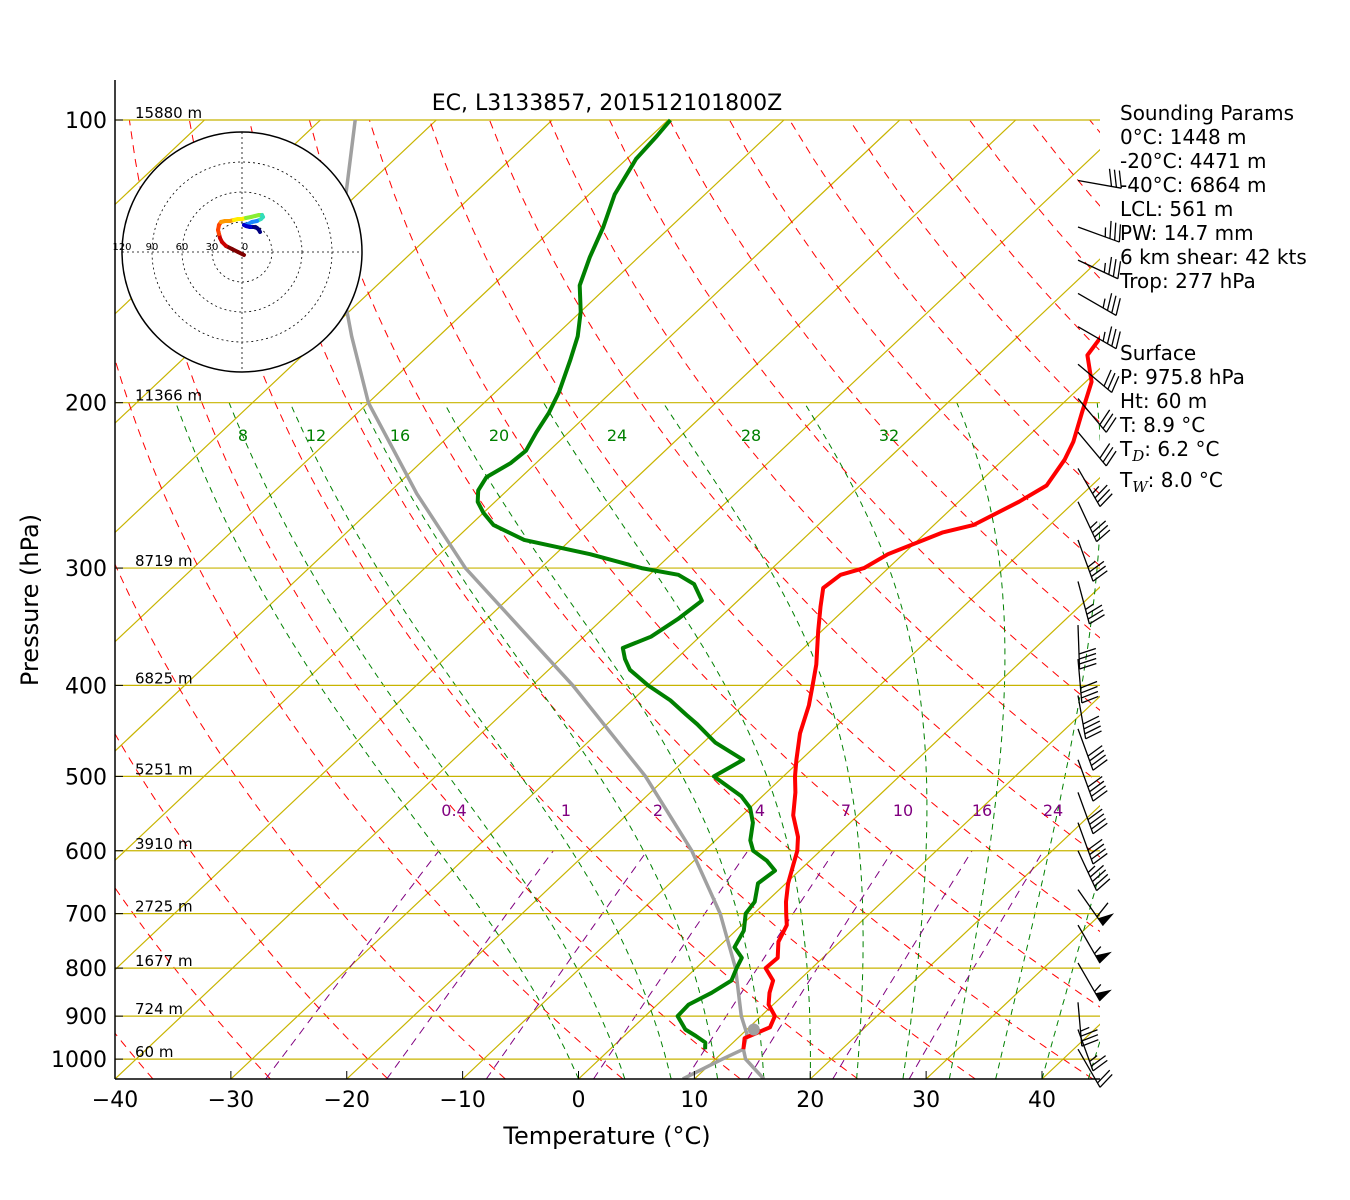 The width and height of the screenshot is (1350, 1200). Describe the element at coordinates (182, 247) in the screenshot. I see `hodograph-ring-label: 60` at that location.